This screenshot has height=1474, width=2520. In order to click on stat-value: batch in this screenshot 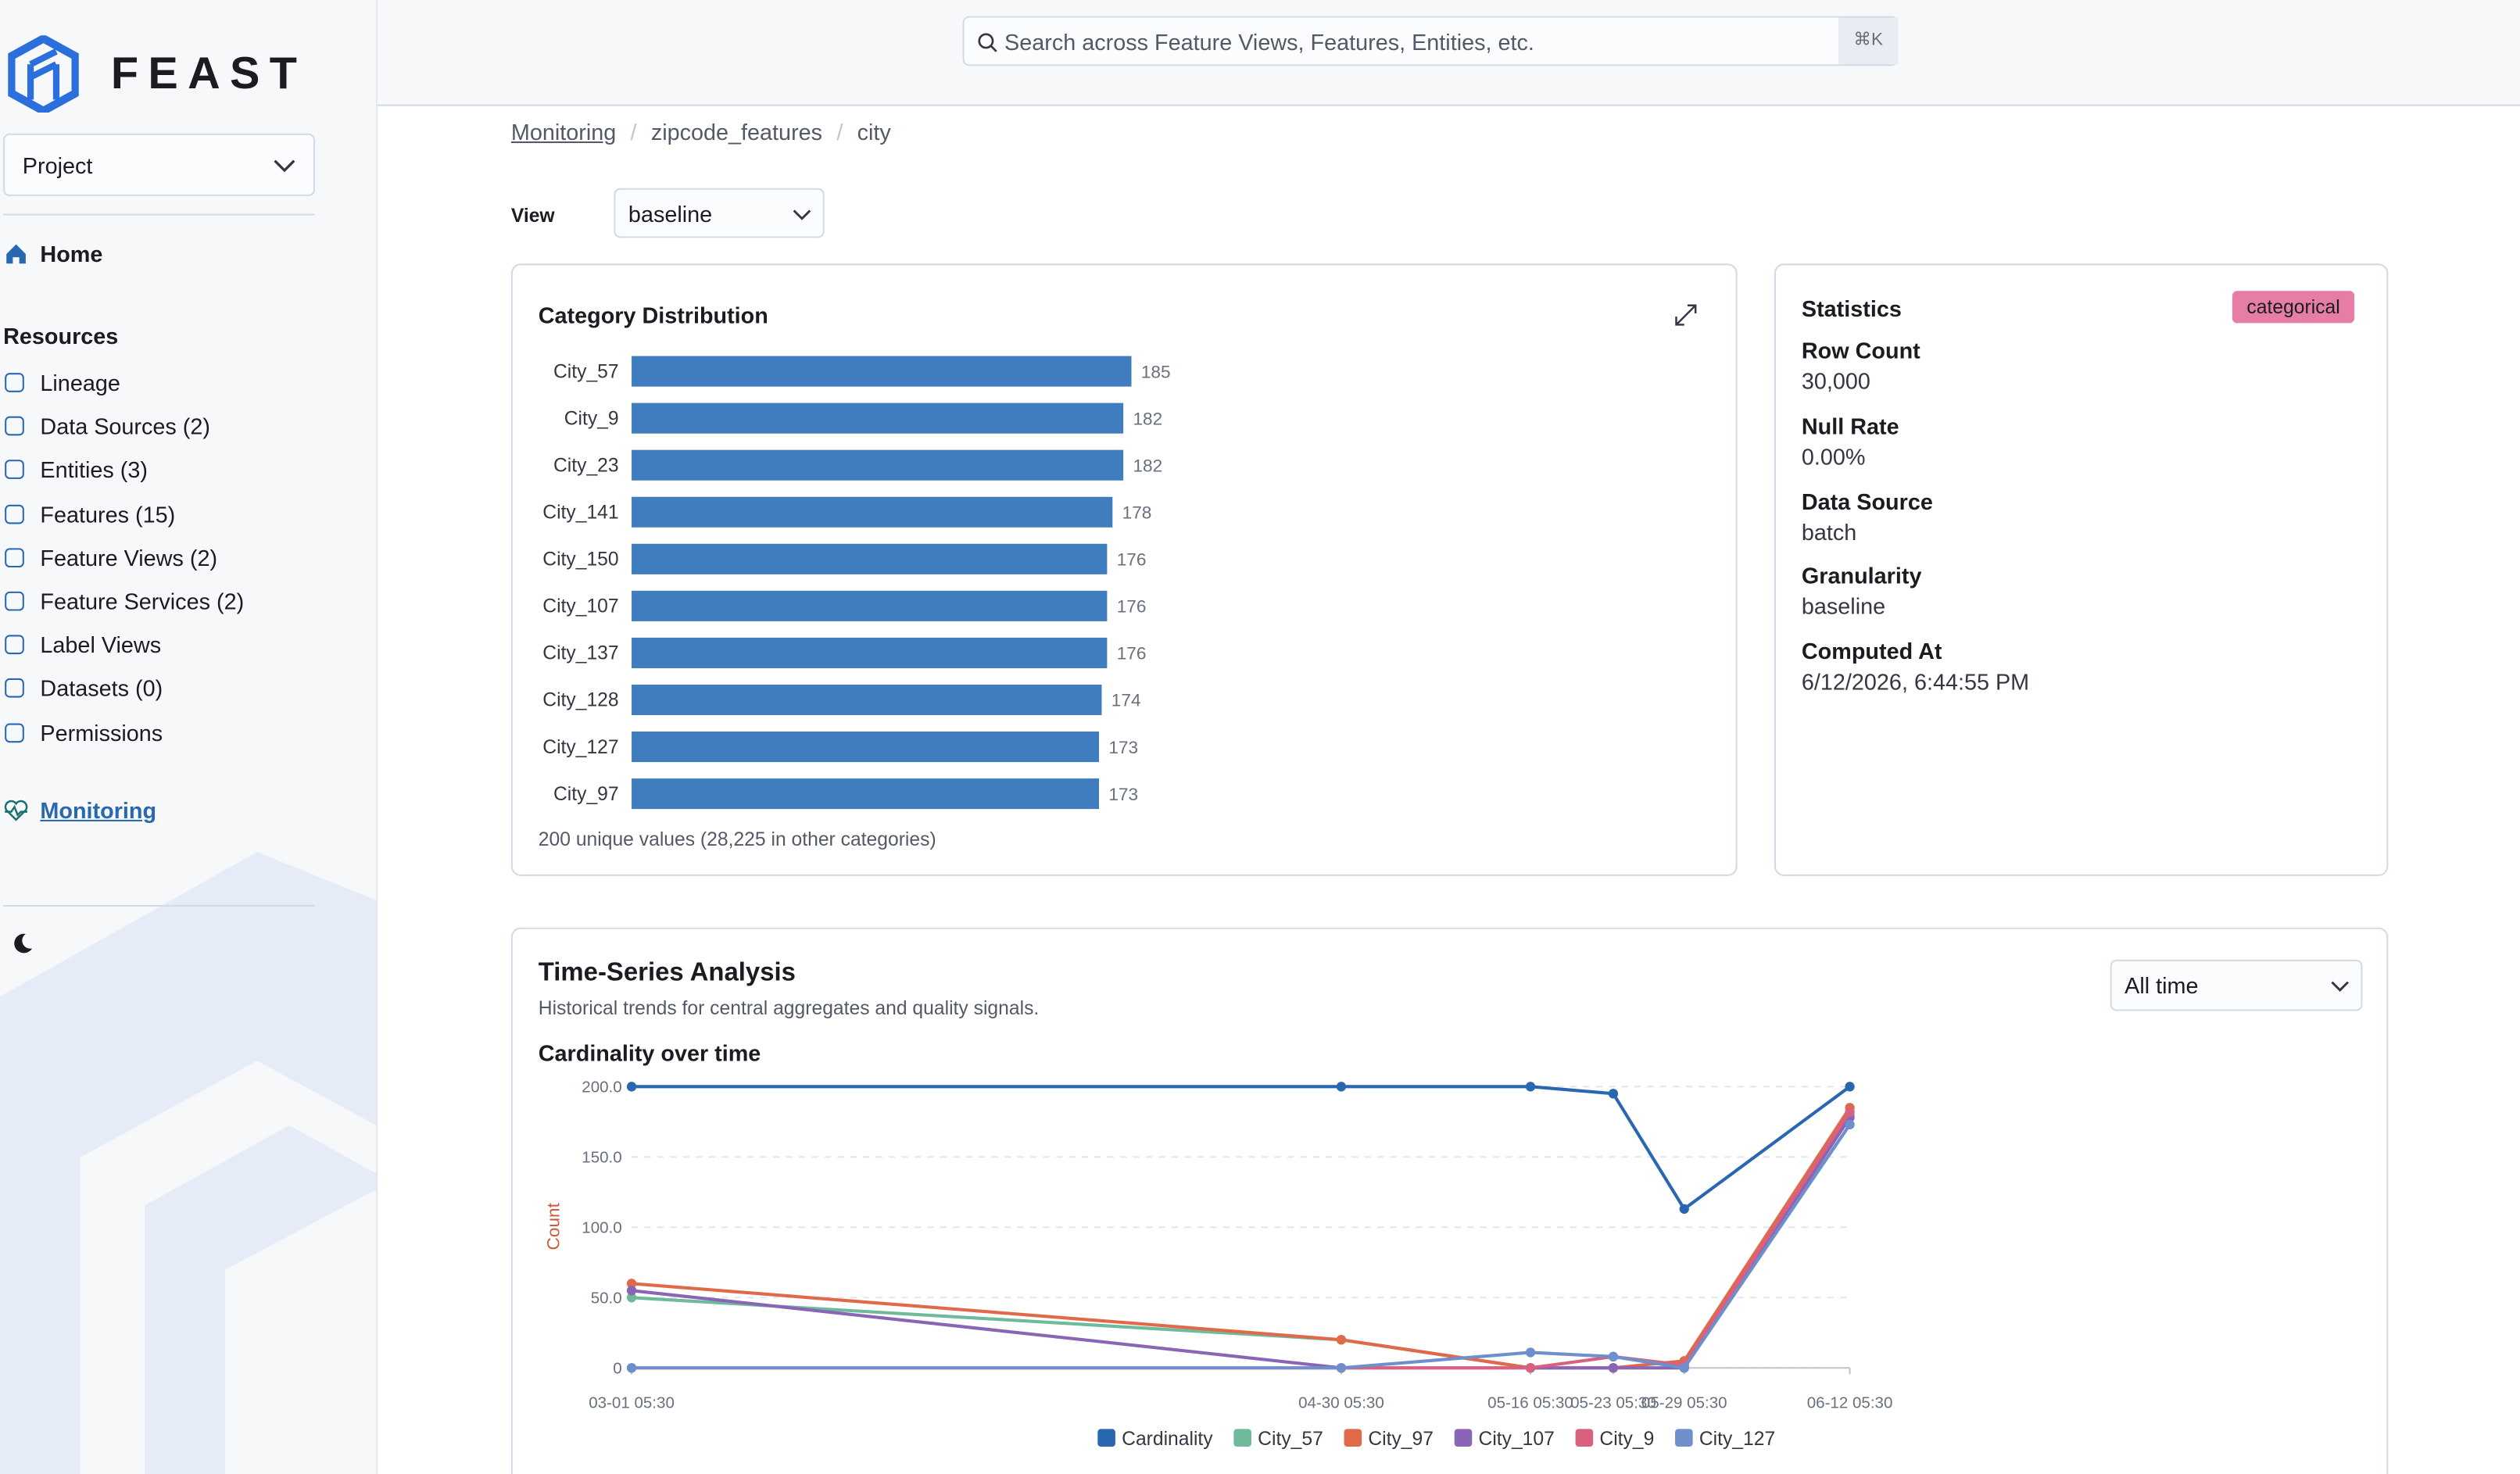, I will do `click(1829, 531)`.